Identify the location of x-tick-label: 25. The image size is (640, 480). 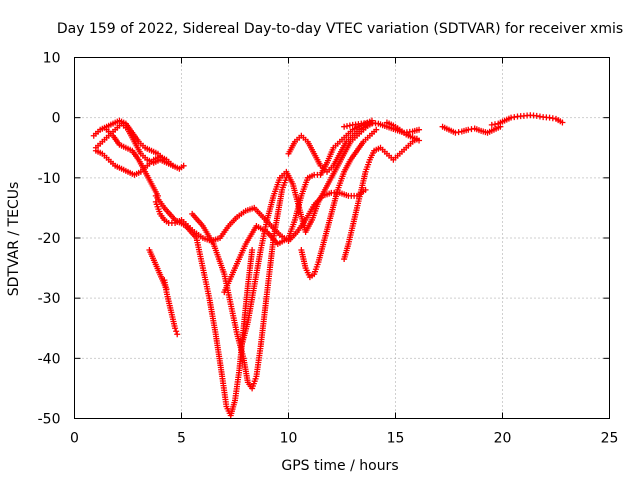
(610, 439).